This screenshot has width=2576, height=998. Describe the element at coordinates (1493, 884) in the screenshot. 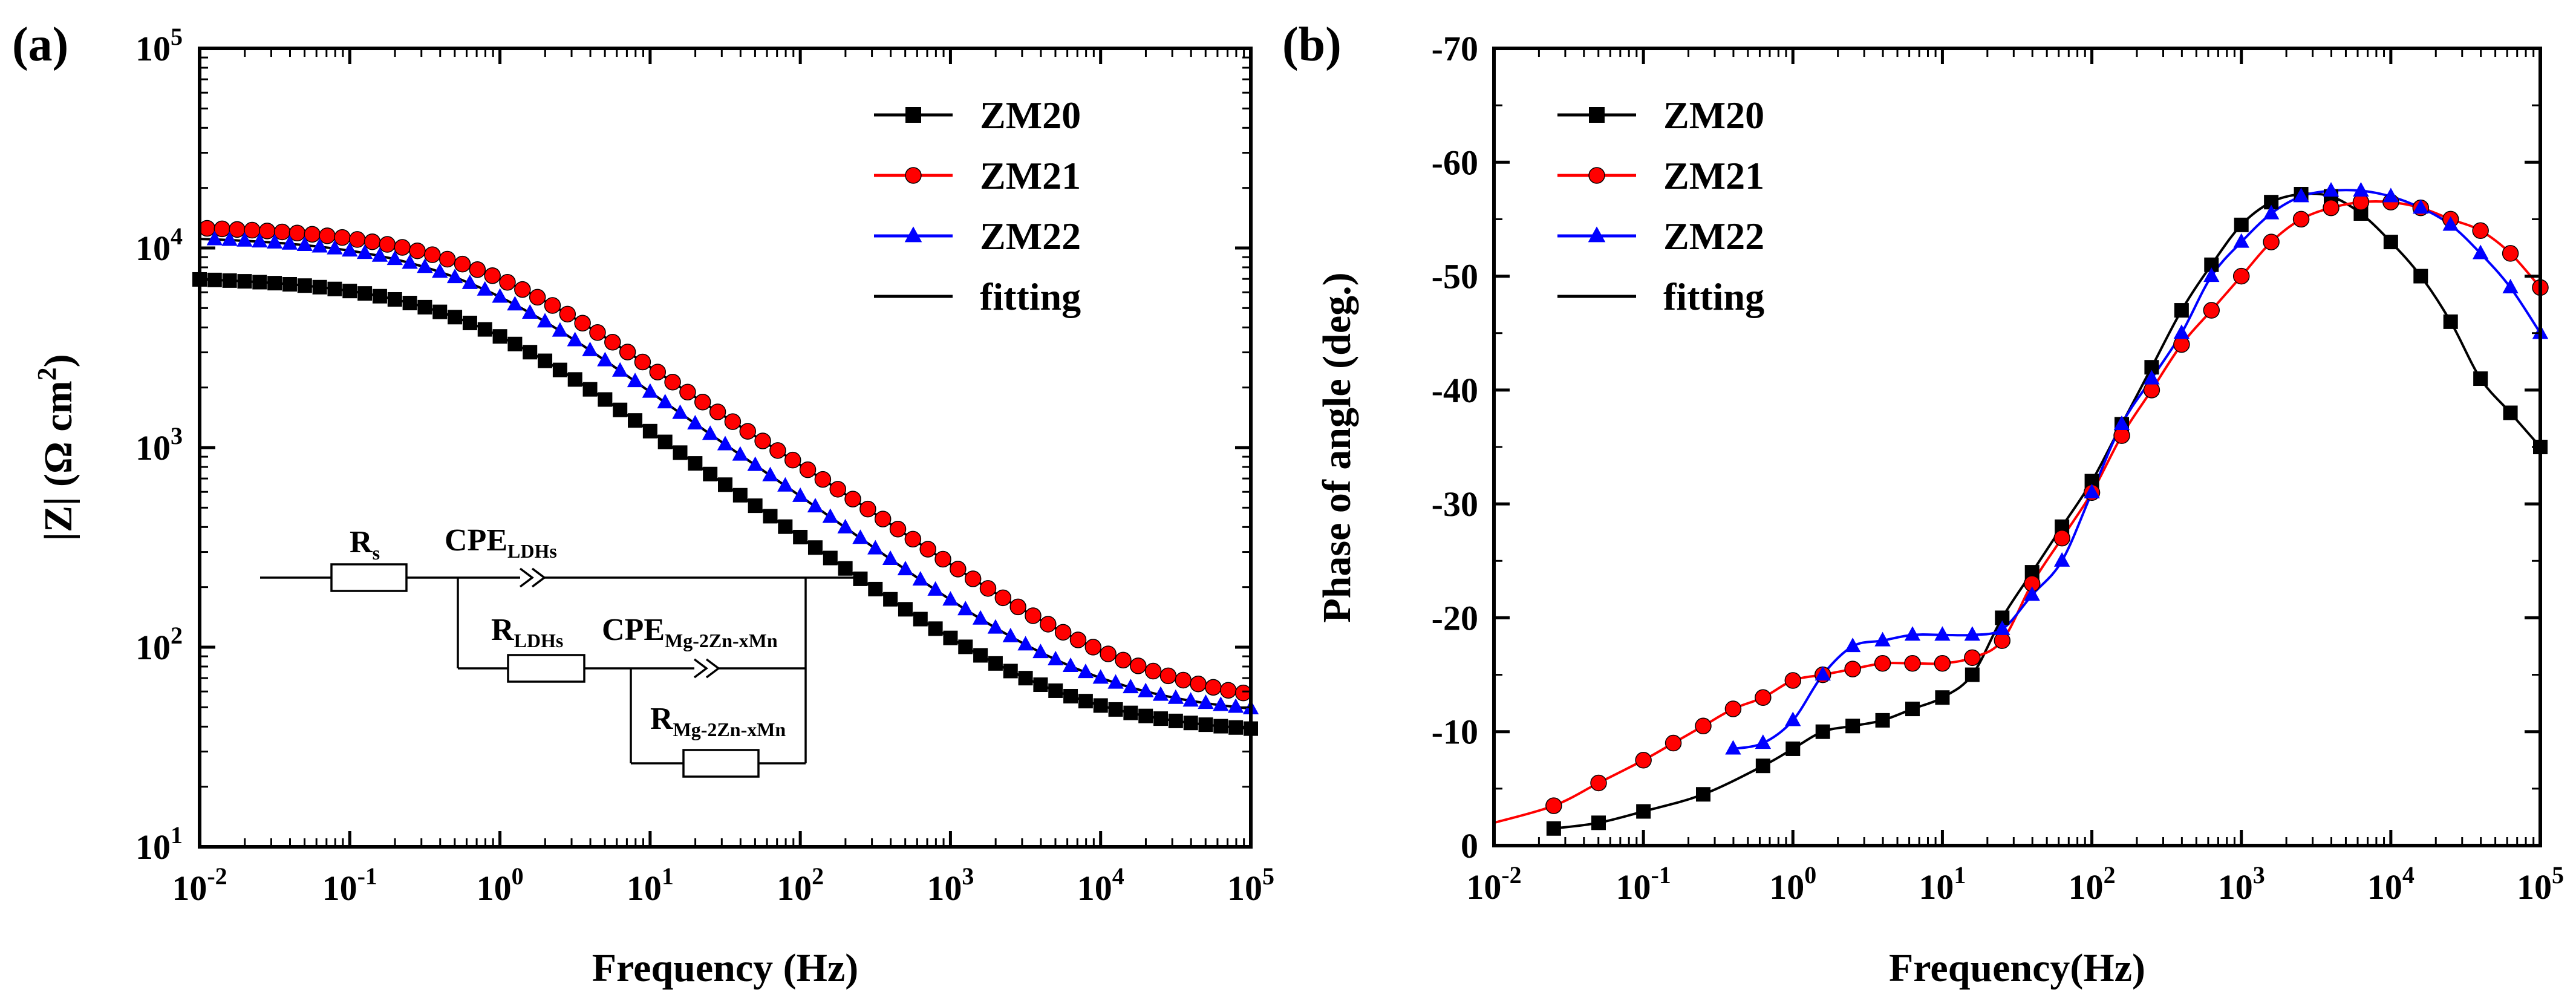

I see `x-tick-label-b: 10⁻²` at that location.